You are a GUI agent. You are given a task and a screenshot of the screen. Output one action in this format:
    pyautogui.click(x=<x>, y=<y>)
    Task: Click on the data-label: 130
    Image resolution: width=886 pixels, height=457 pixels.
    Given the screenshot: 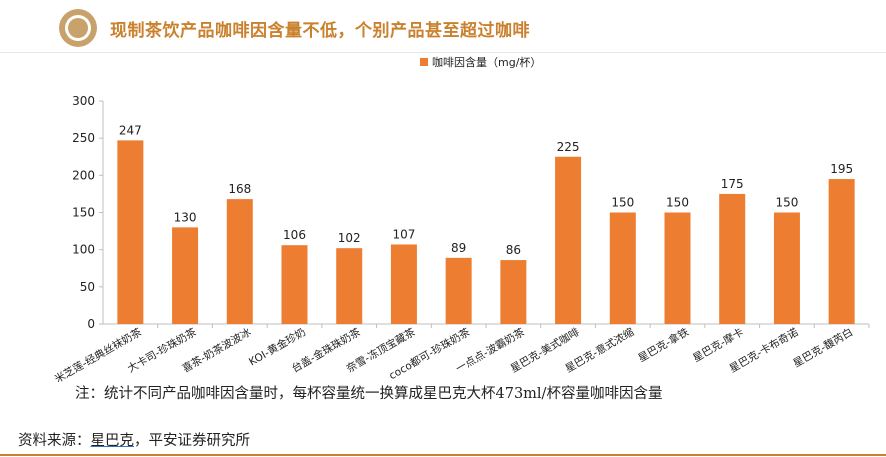 What is the action you would take?
    pyautogui.click(x=185, y=217)
    